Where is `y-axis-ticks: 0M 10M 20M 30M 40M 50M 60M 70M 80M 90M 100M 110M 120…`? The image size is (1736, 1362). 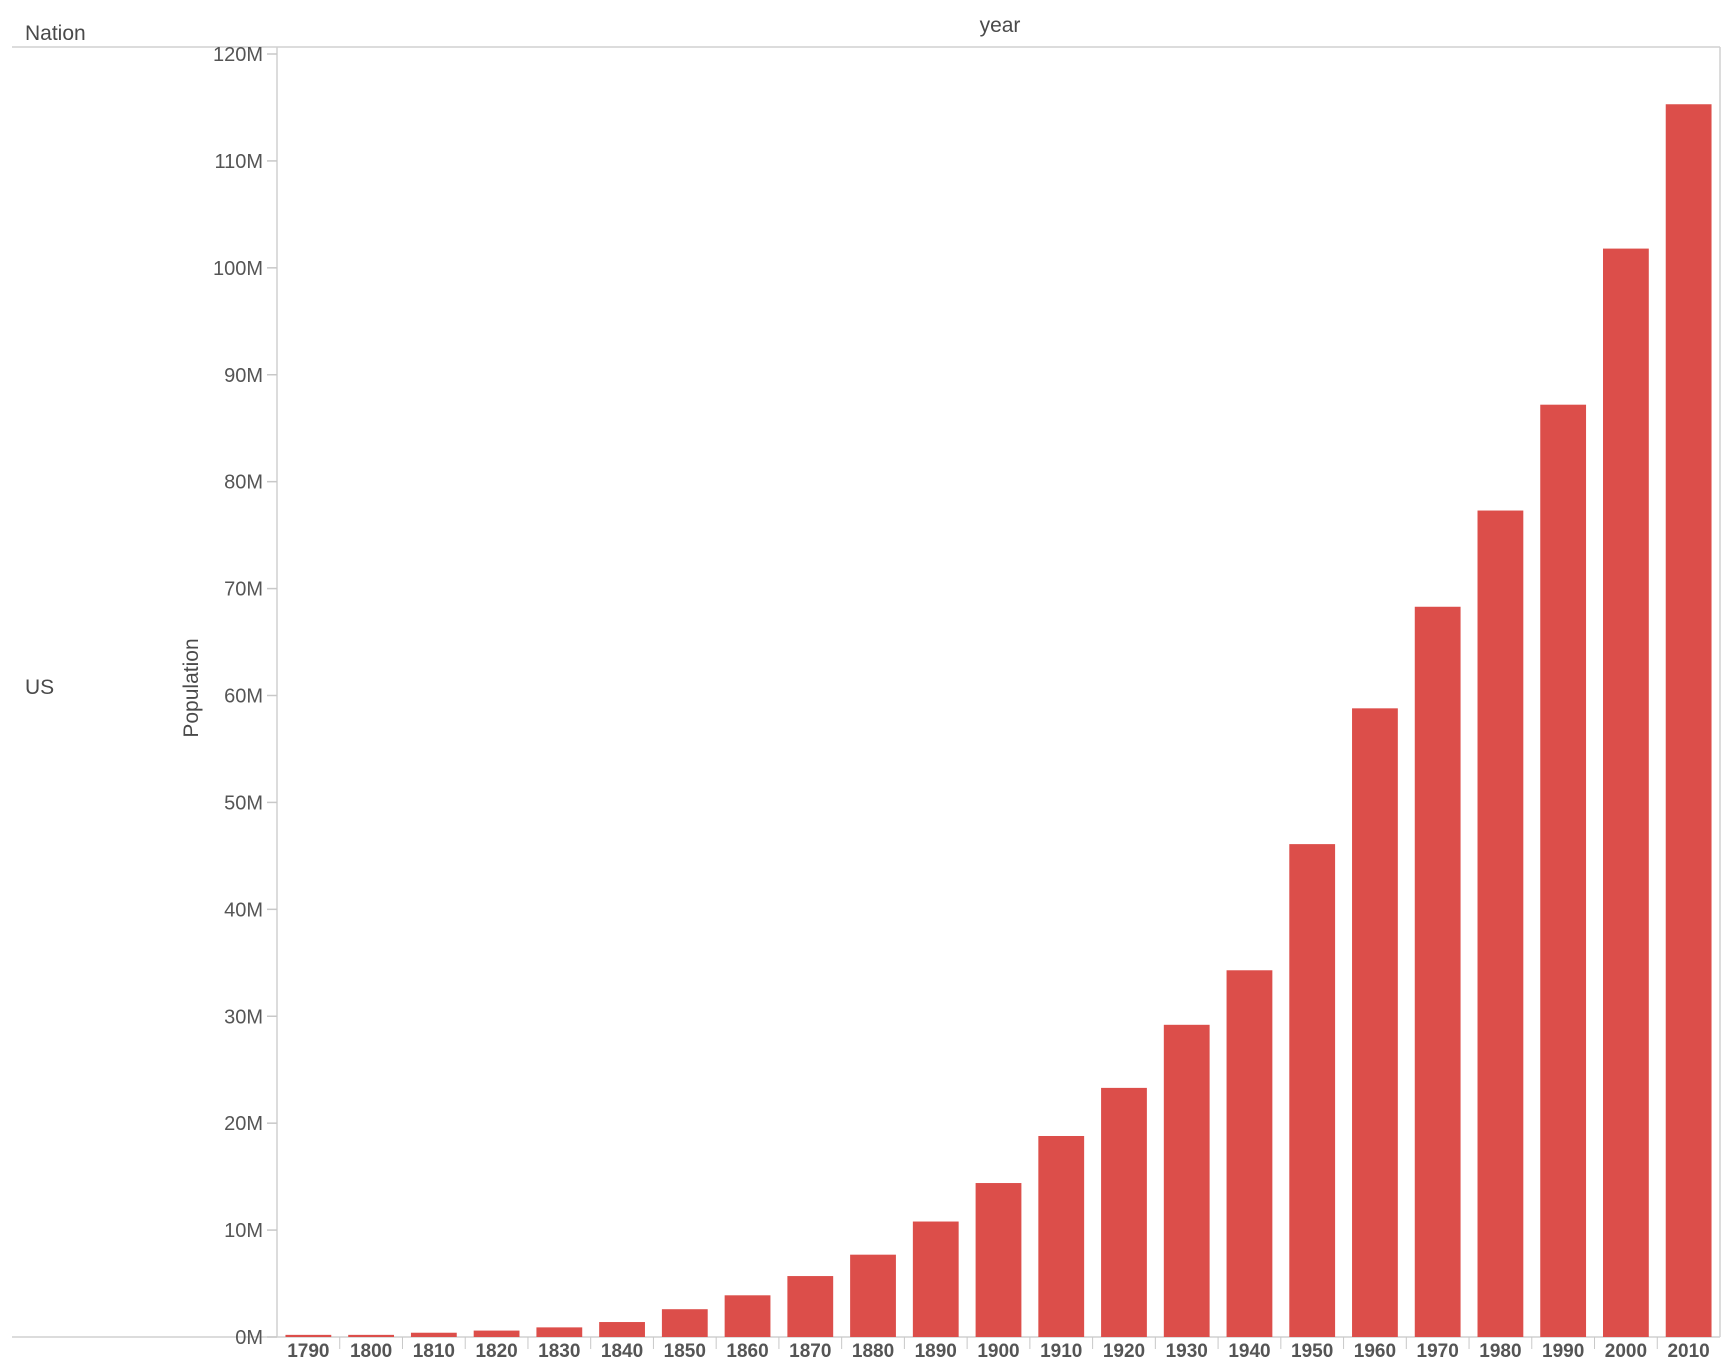 y-axis-ticks: 0M 10M 20M 30M 40M 50M 60M 70M 80M 90M 100M 110M 120… is located at coordinates (245, 696).